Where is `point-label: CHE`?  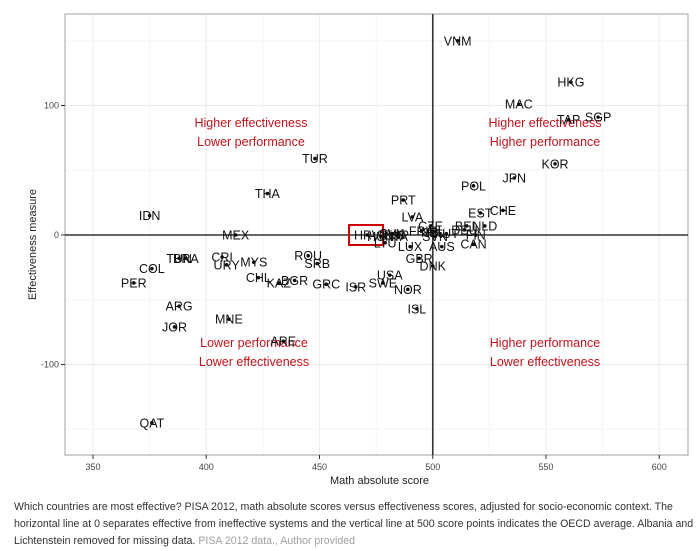
point-label: CHE is located at coordinates (503, 211).